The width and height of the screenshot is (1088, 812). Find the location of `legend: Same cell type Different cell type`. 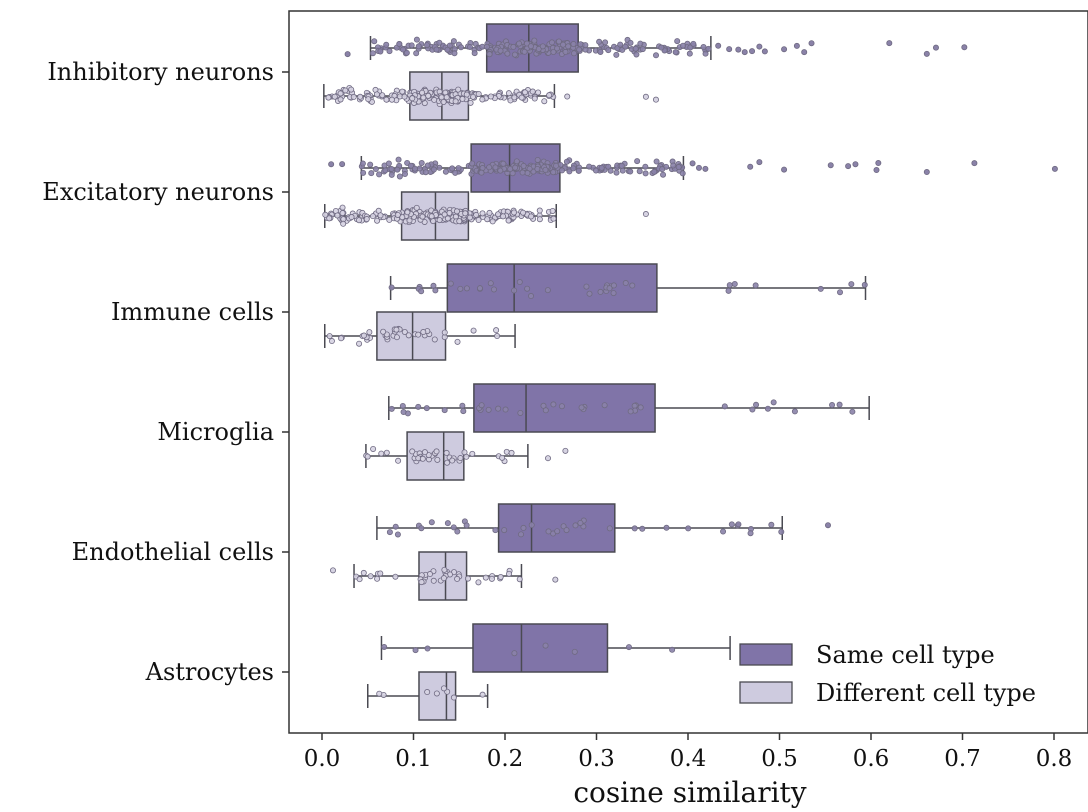

legend: Same cell type Different cell type is located at coordinates (887, 674).